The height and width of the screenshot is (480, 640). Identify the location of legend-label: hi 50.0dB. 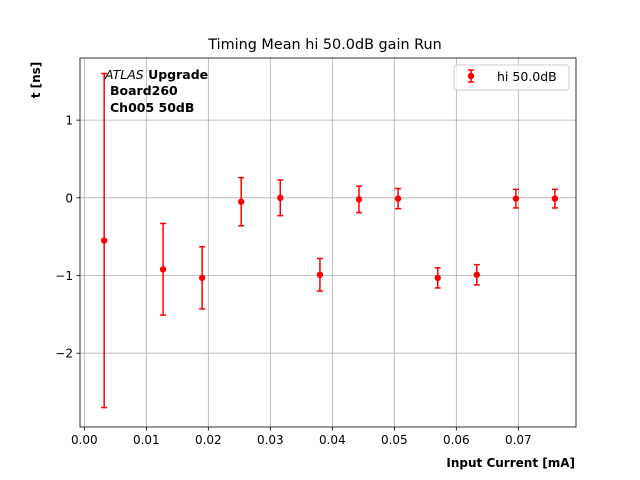
(527, 76).